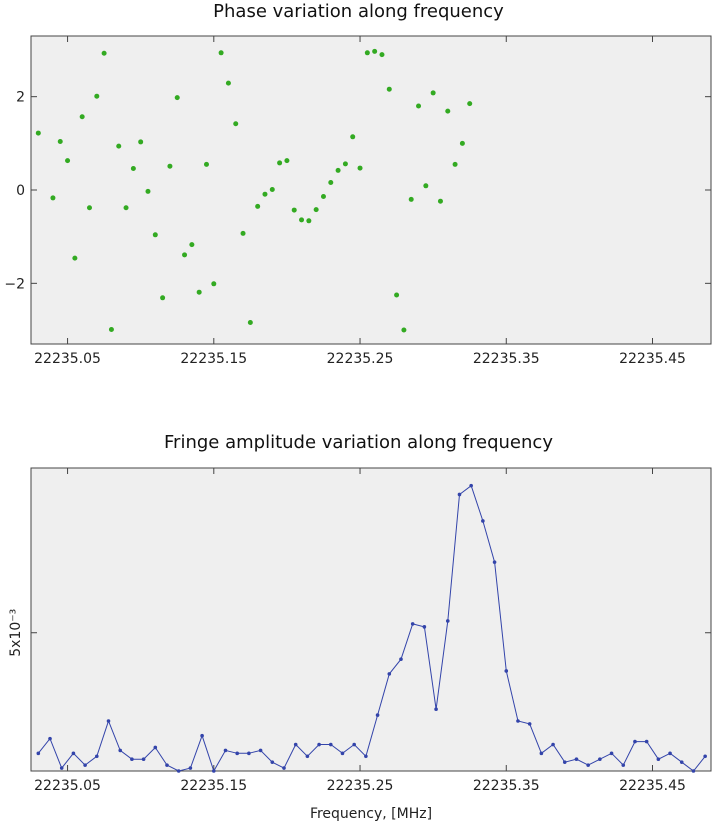 The width and height of the screenshot is (717, 823). Describe the element at coordinates (360, 359) in the screenshot. I see `phase-x-tick-label: 22235.25` at that location.